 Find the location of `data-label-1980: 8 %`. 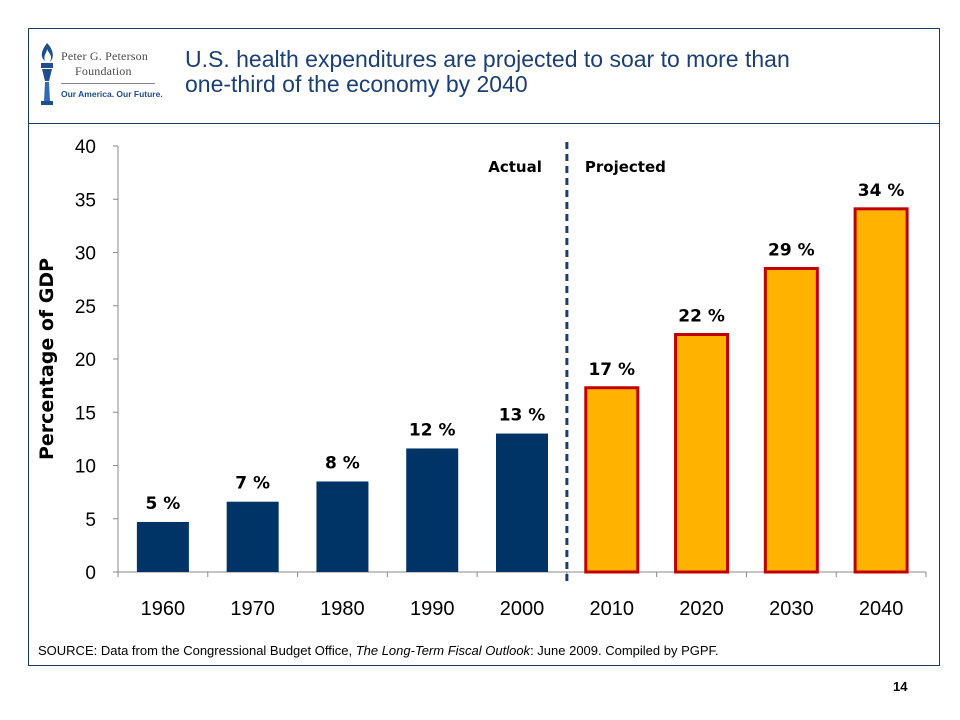

data-label-1980: 8 % is located at coordinates (342, 463).